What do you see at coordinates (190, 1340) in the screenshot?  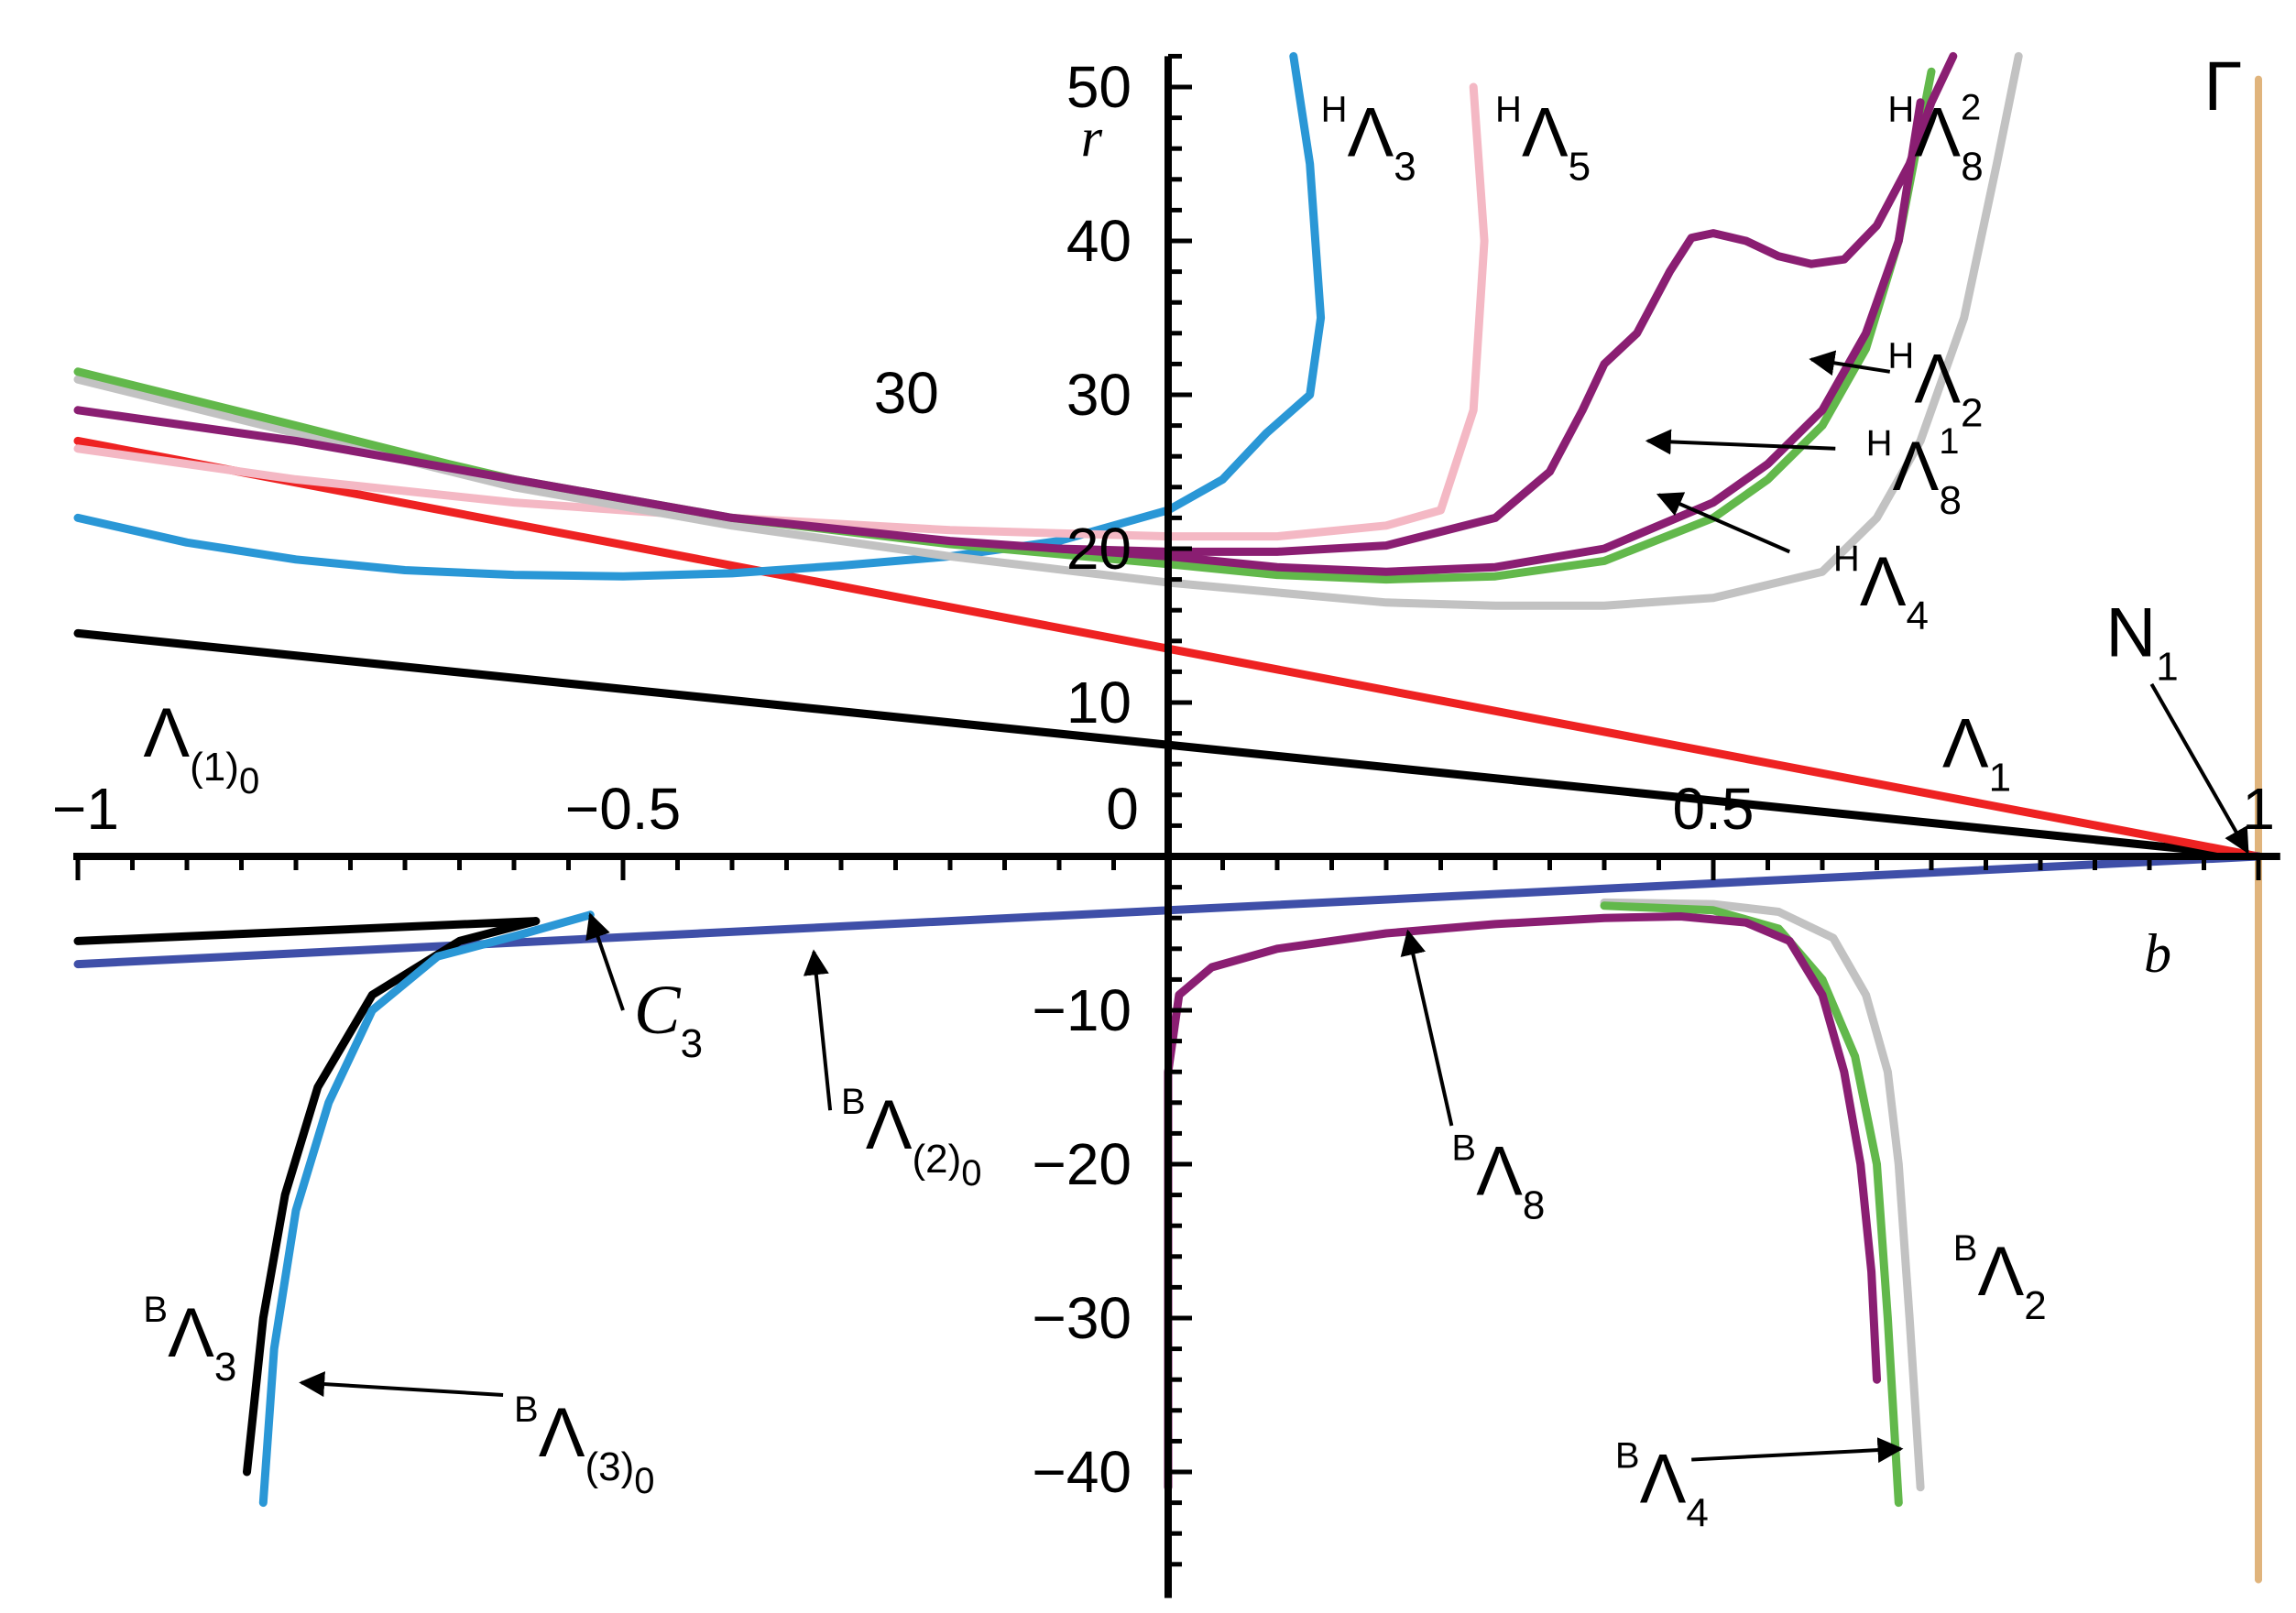 I see `curve-label: BΛ3` at bounding box center [190, 1340].